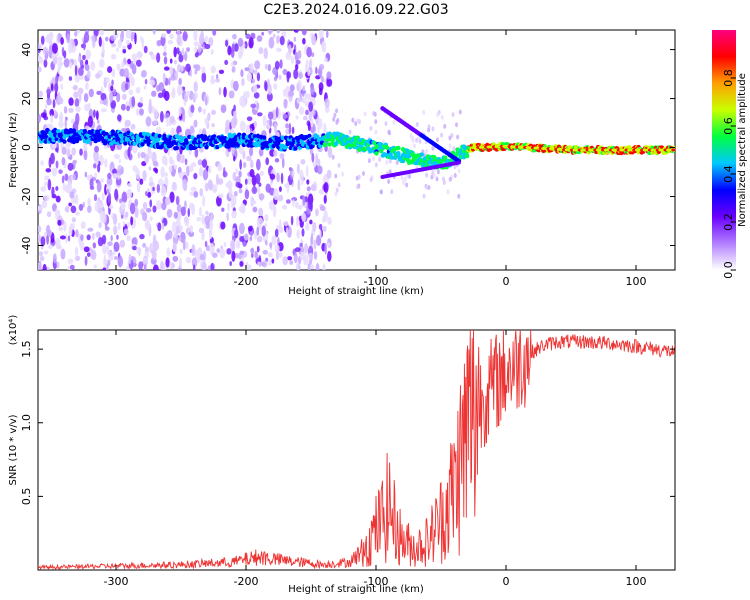 Image resolution: width=750 pixels, height=600 pixels. What do you see at coordinates (742, 150) in the screenshot?
I see `colorbar-label: Normalized spectral amplitude` at bounding box center [742, 150].